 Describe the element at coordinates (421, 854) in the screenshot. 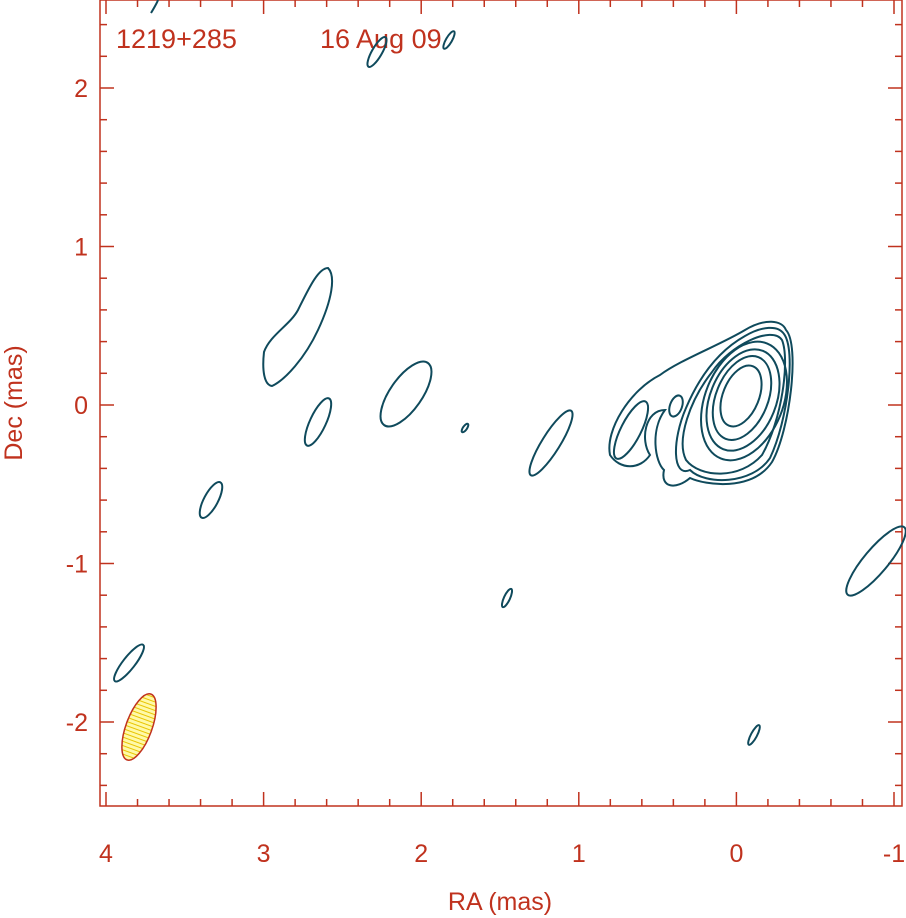

I see `x-tick-label: 2` at that location.